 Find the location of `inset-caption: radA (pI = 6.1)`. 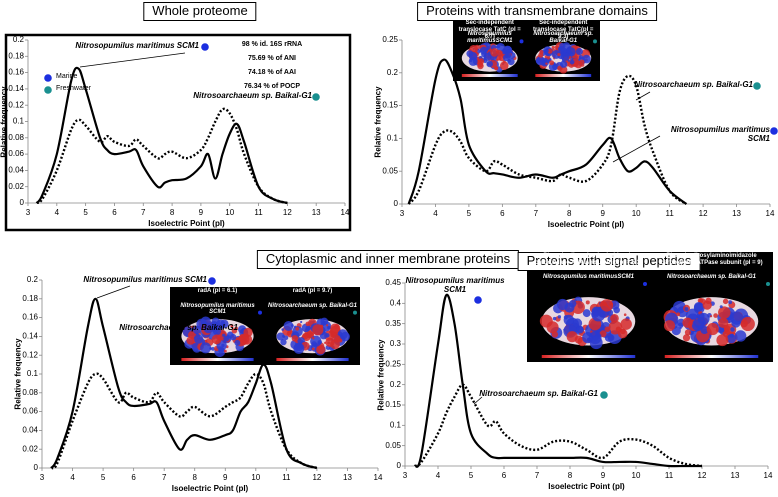

inset-caption: radA (pI = 6.1) is located at coordinates (217, 291).